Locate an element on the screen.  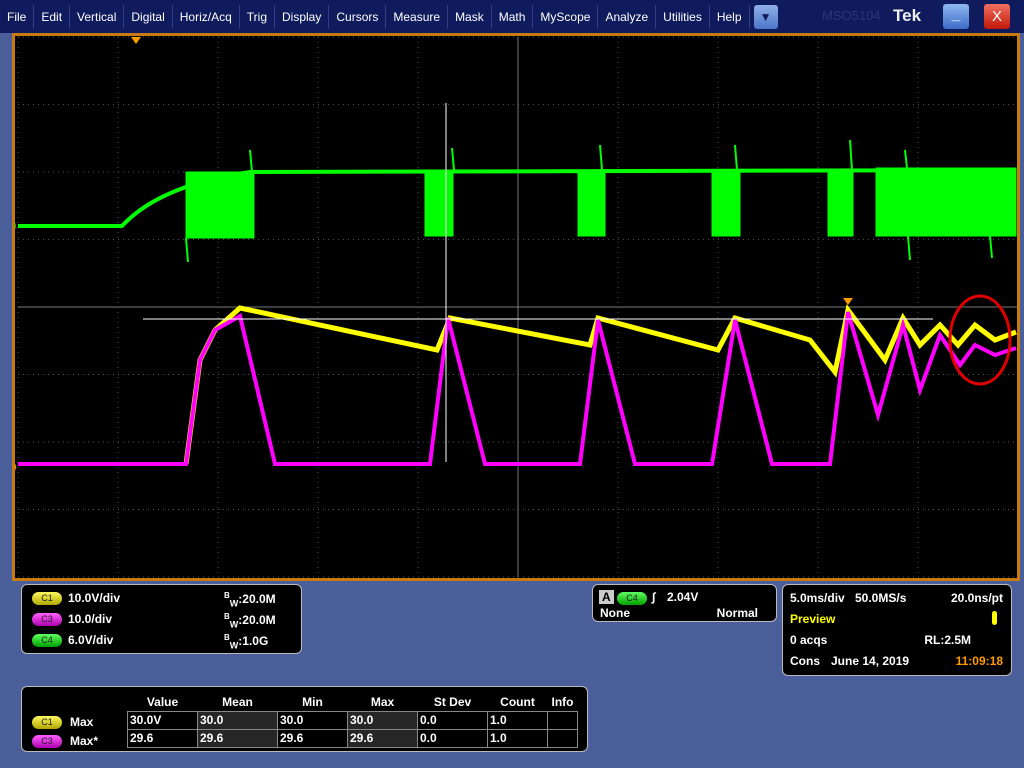
menu-display: Display is located at coordinates (302, 16).